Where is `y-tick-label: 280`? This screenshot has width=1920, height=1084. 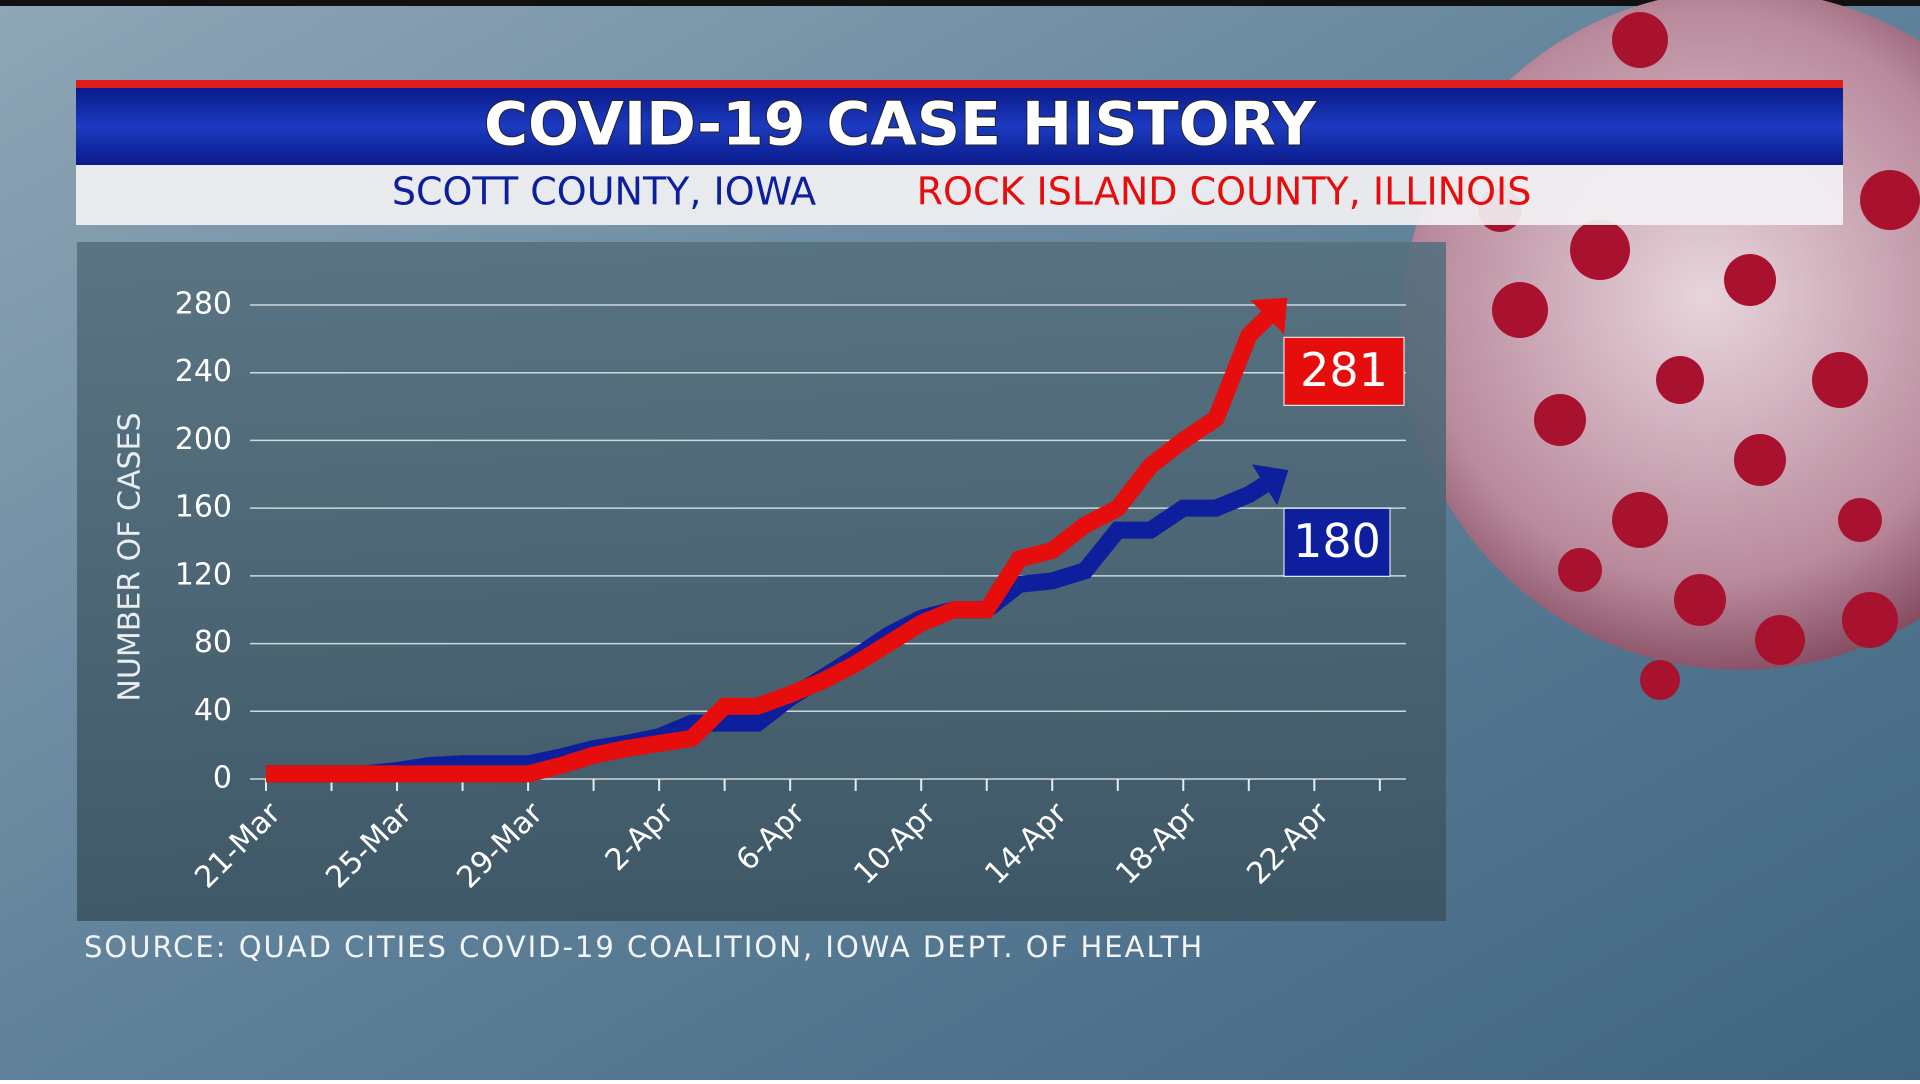 y-tick-label: 280 is located at coordinates (203, 304).